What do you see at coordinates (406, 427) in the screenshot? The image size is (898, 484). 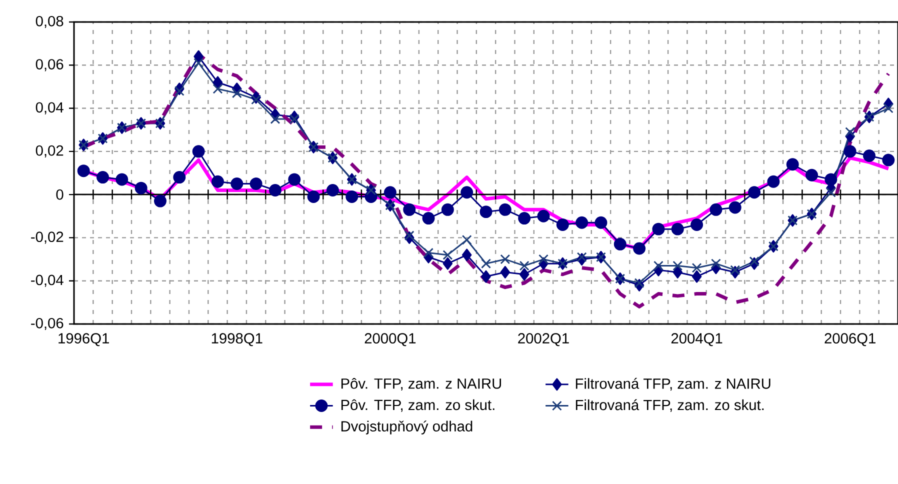 I see `legend-label: Dvojstupňový odhad` at bounding box center [406, 427].